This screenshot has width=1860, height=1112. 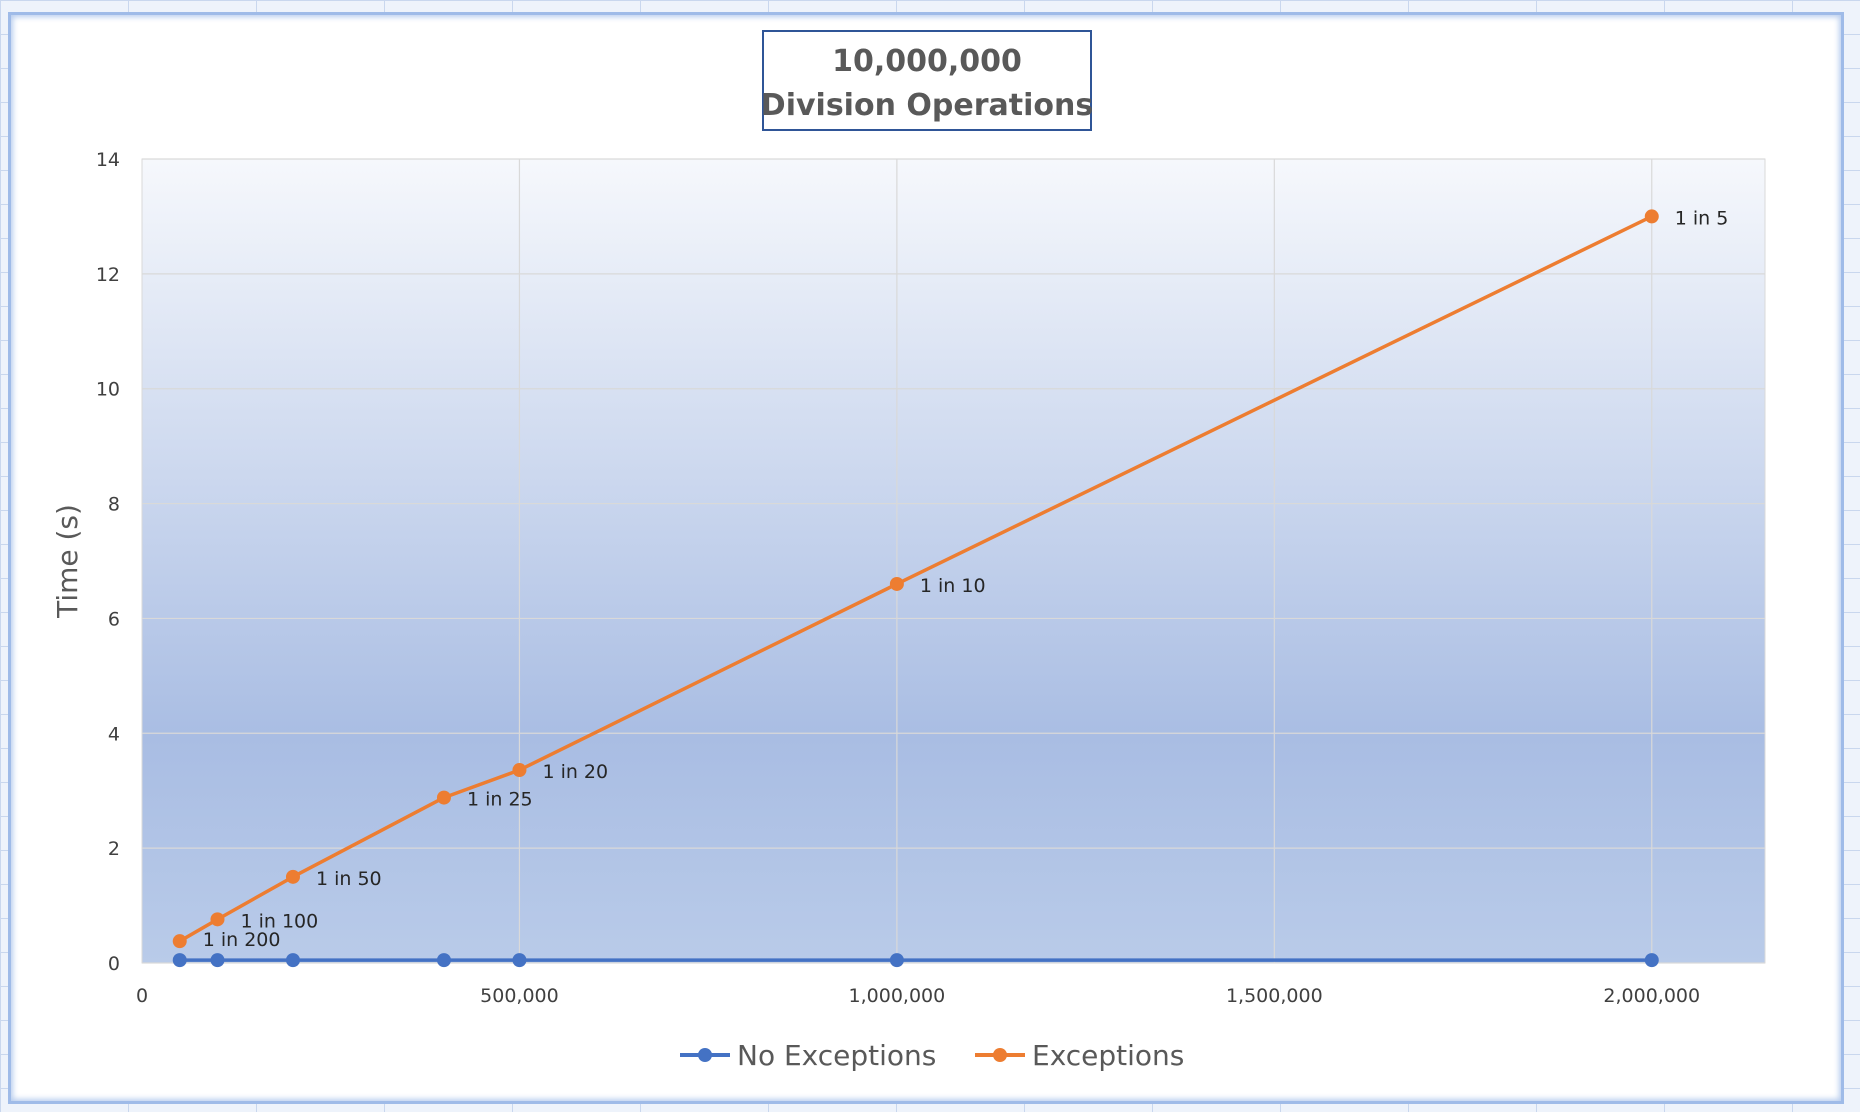 I want to click on chart-title-line-2: Division Operations, so click(x=927, y=105).